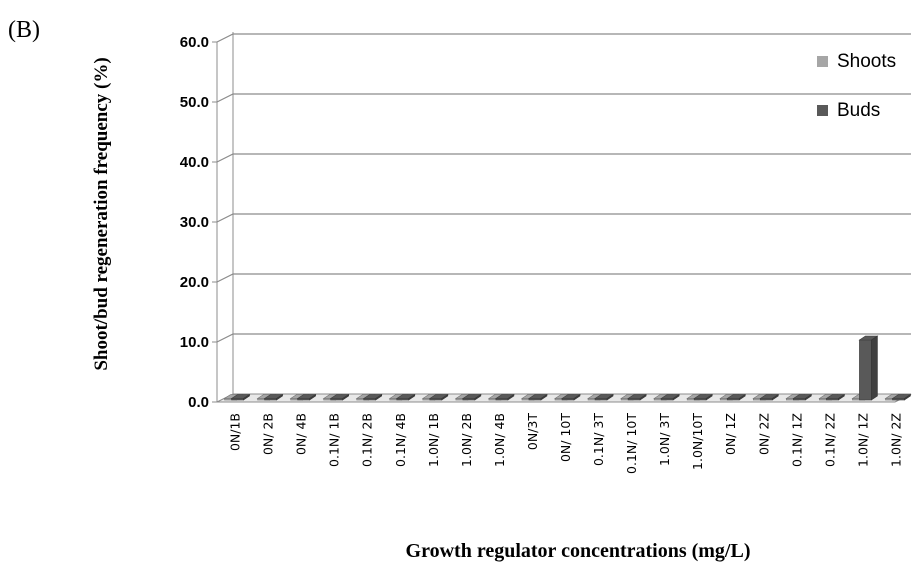  I want to click on bars, so click(567, 368).